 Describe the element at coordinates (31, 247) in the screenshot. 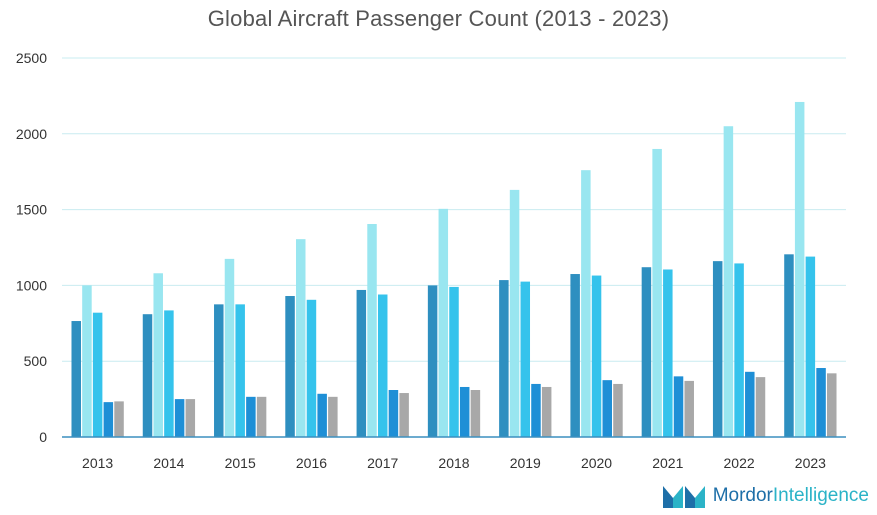

I see `y-axis-ticks: 0 500 1000 1500 2000 2500` at that location.